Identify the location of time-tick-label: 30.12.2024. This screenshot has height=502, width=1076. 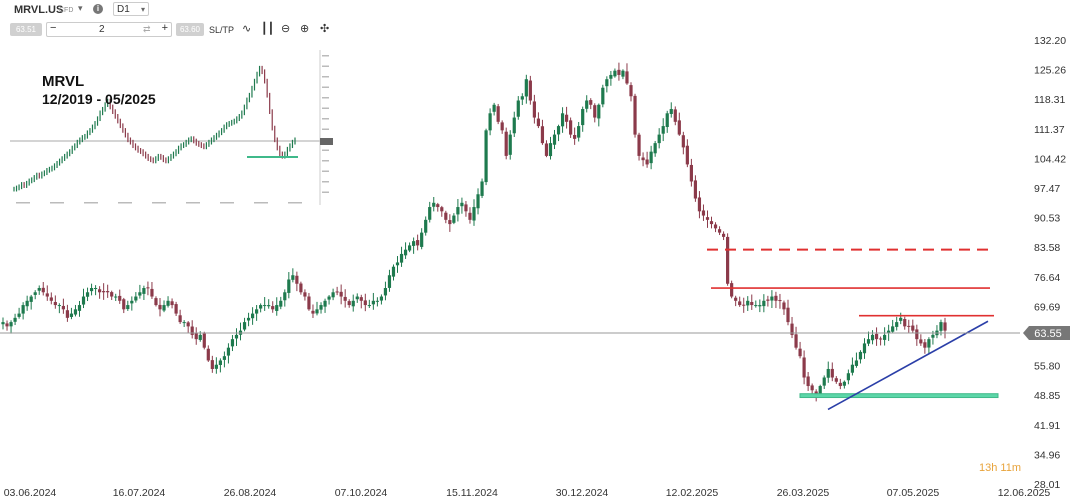
(582, 493).